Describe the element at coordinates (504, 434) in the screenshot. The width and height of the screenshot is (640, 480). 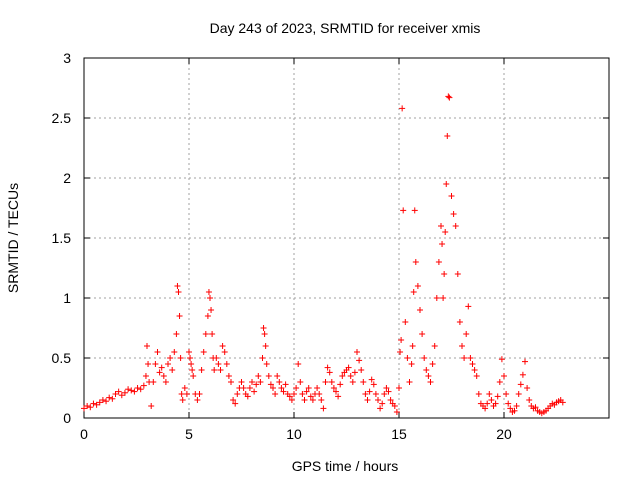
I see `x-tick-label: 20` at that location.